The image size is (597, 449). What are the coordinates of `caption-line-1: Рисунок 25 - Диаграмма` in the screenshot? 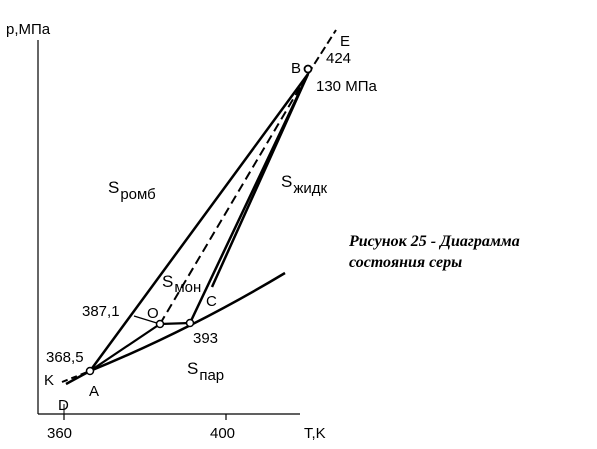 It's located at (434, 241).